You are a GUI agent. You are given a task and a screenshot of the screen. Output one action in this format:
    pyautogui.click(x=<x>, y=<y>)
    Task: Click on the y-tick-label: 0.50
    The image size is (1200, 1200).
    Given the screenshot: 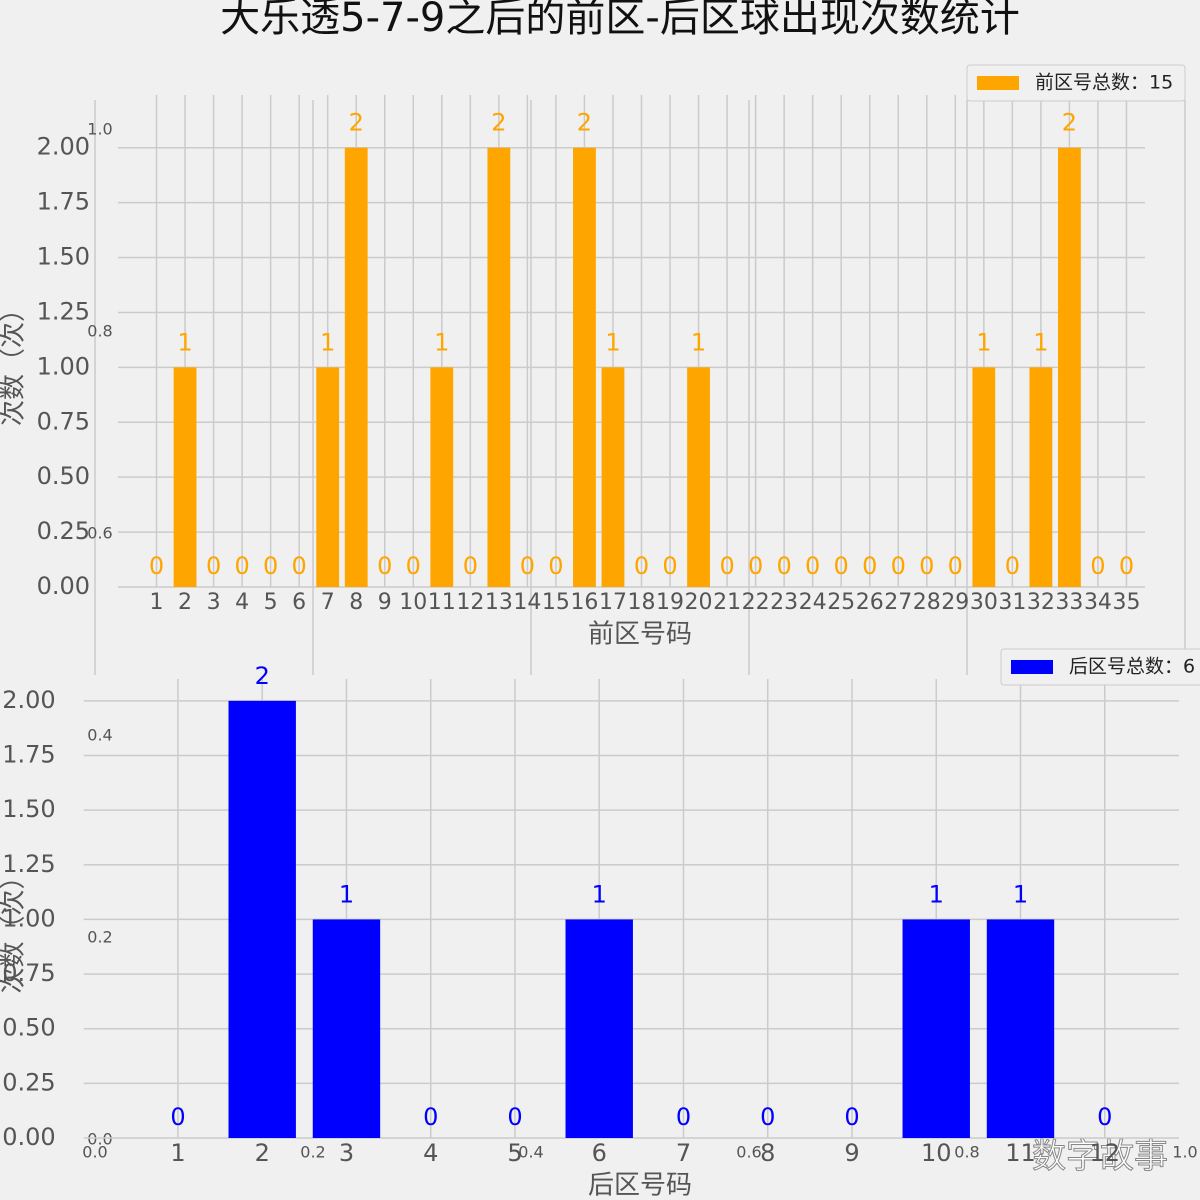 What is the action you would take?
    pyautogui.click(x=28, y=1028)
    